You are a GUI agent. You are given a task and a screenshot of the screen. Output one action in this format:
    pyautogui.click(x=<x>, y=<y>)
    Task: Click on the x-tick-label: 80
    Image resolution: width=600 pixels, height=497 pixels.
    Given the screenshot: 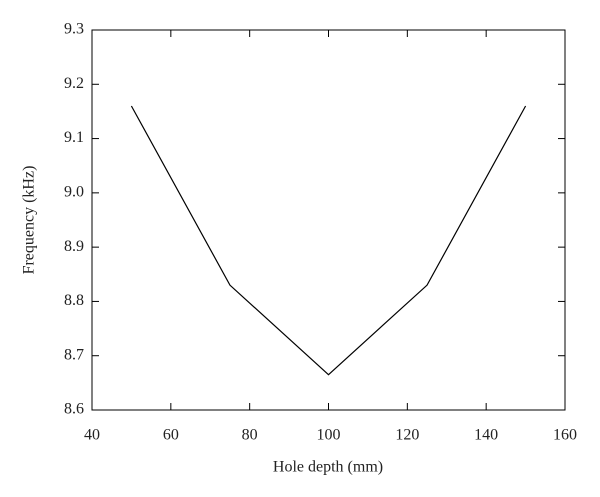 What is the action you would take?
    pyautogui.click(x=250, y=435)
    